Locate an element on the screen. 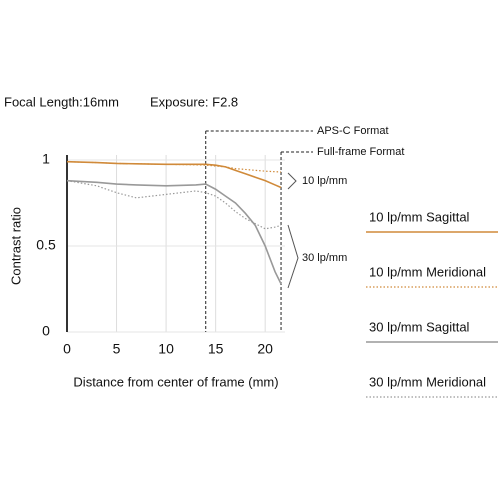 The height and width of the screenshot is (500, 500). legend-label: 10 lp/mm Sagittal is located at coordinates (419, 216).